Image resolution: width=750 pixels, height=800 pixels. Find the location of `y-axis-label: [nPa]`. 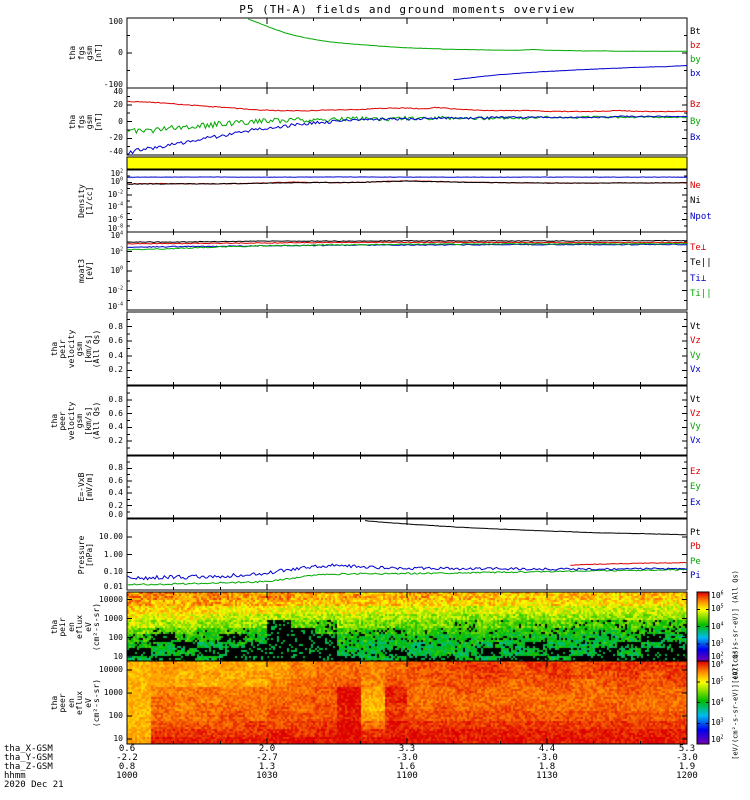

y-axis-label: [nPa] is located at coordinates (90, 554).